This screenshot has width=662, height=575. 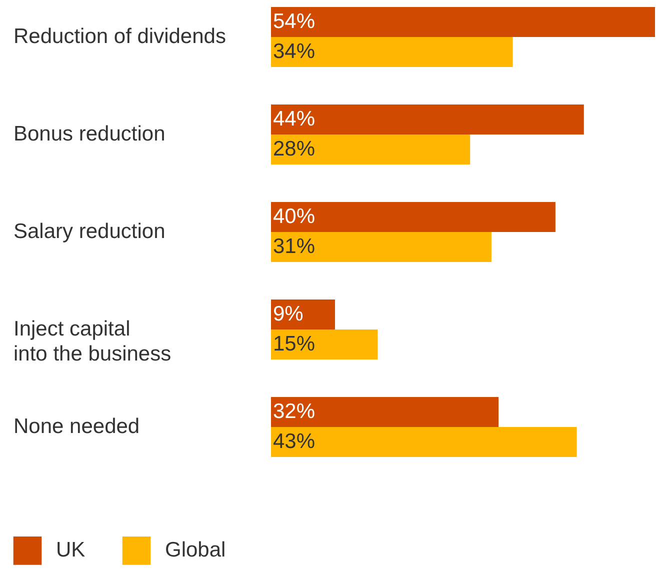 What do you see at coordinates (294, 442) in the screenshot?
I see `data-label: 43%` at bounding box center [294, 442].